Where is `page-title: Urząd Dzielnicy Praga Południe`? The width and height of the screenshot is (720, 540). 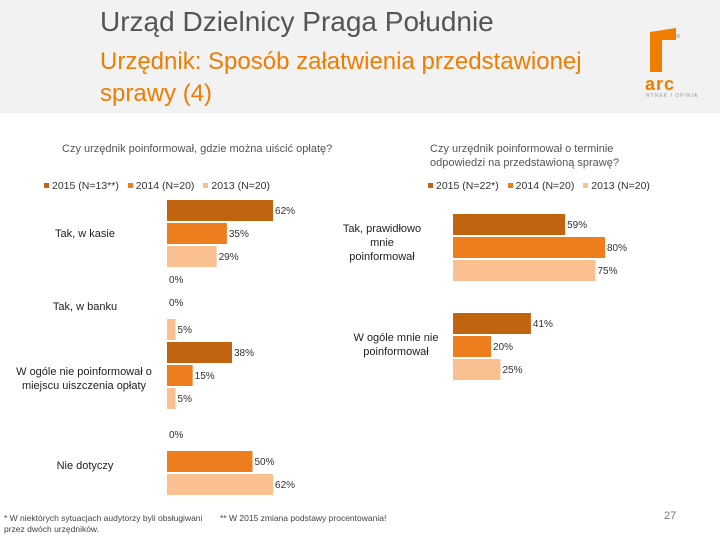 page-title: Urząd Dzielnicy Praga Południe is located at coordinates (297, 21).